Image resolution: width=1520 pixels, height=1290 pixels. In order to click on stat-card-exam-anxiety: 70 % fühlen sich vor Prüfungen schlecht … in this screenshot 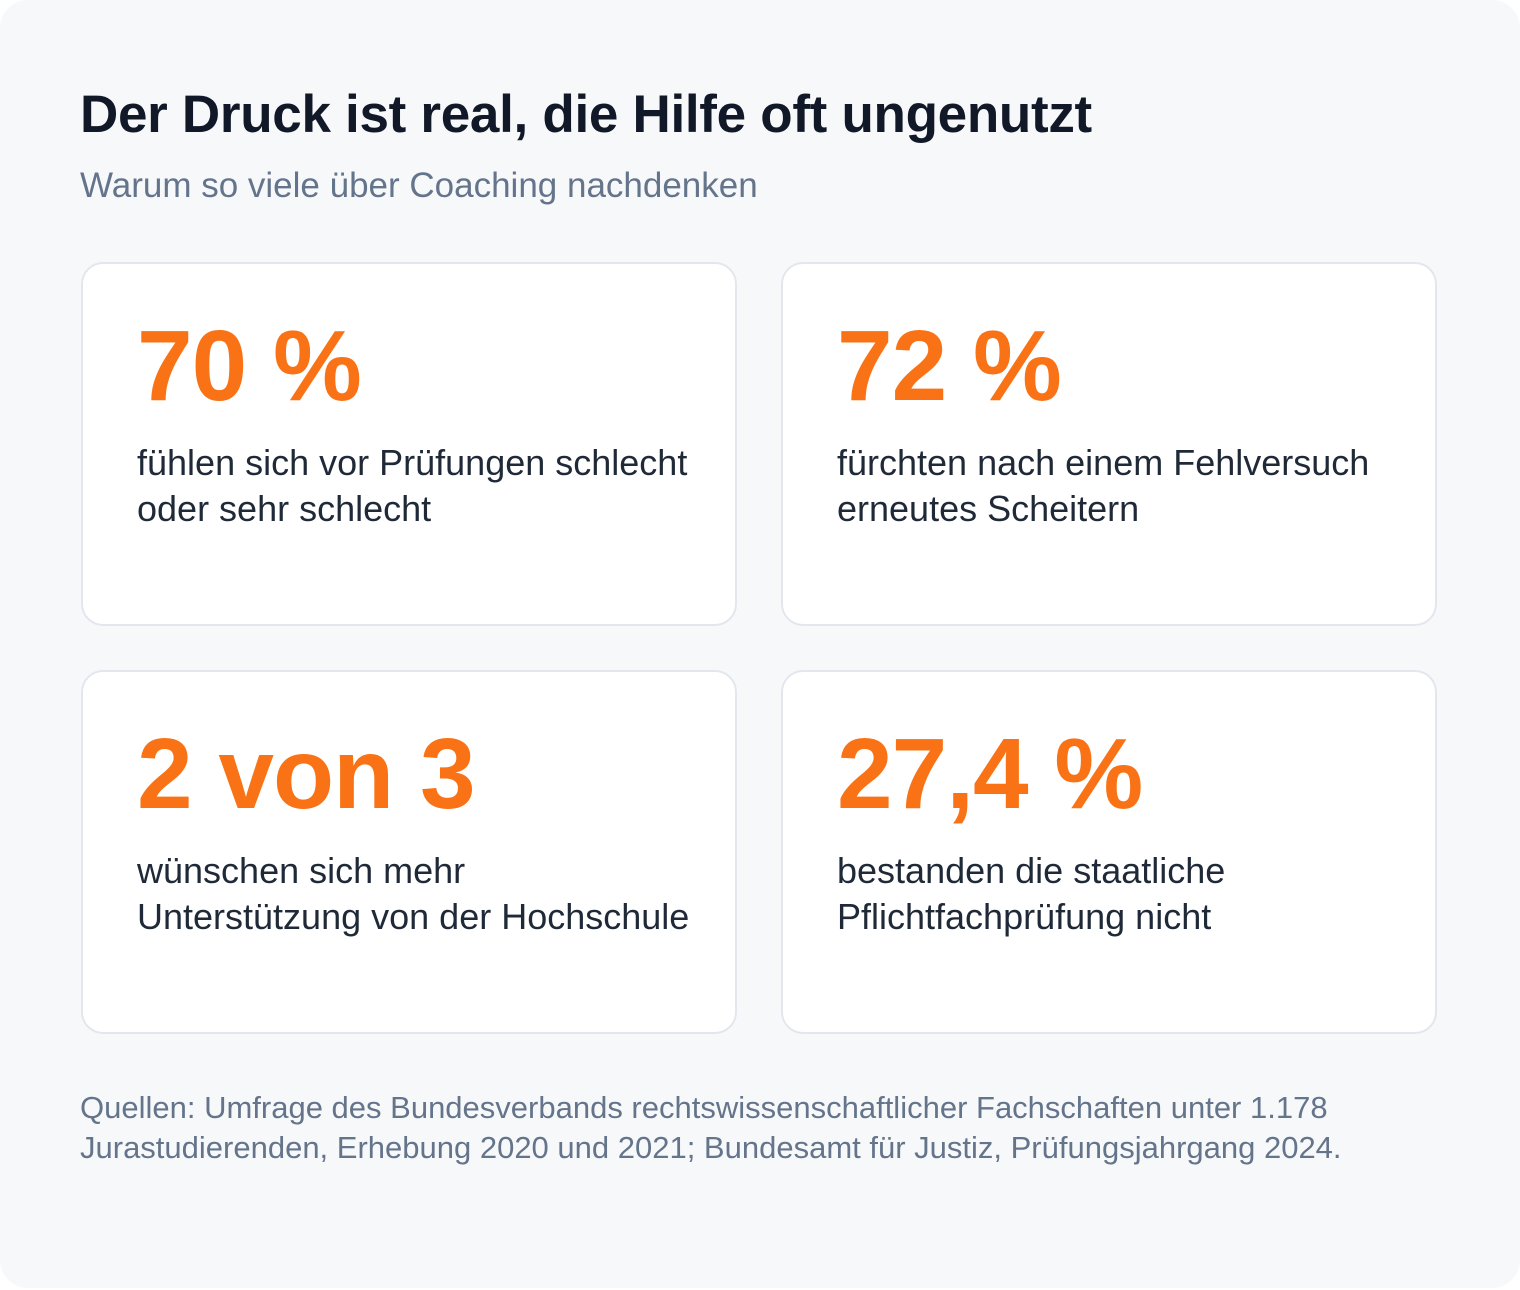, I will do `click(409, 444)`.